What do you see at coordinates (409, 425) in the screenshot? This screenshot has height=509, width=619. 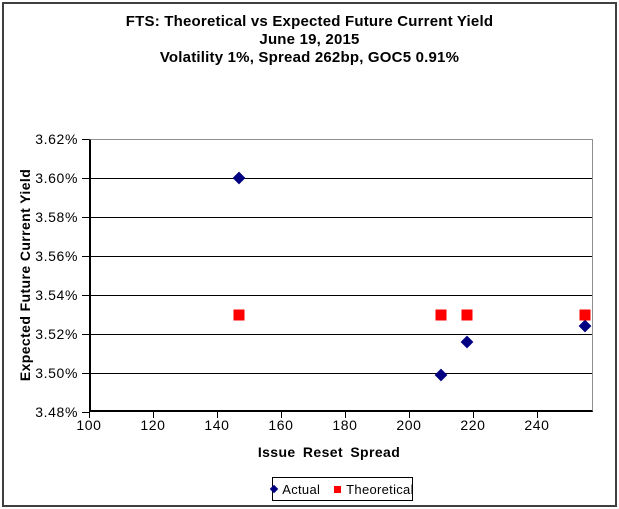 I see `x-tick-label: 200` at bounding box center [409, 425].